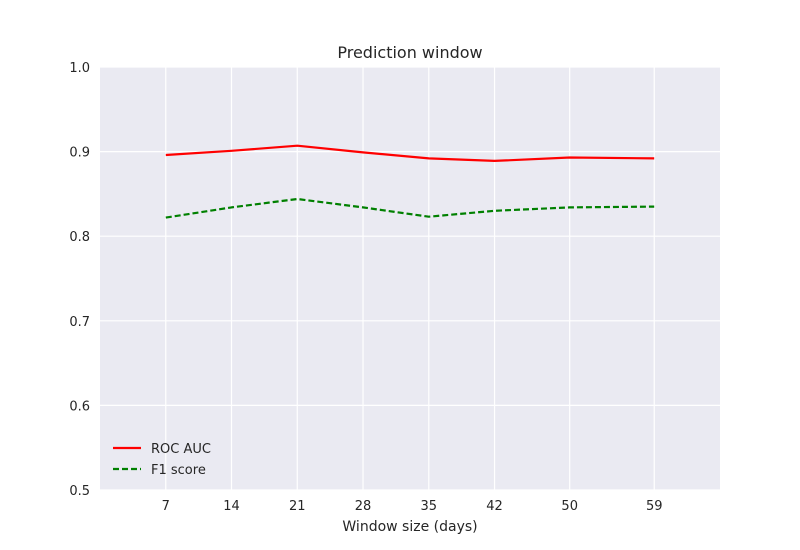 This screenshot has height=550, width=800. Describe the element at coordinates (429, 506) in the screenshot. I see `x-tick-label: 35` at that location.